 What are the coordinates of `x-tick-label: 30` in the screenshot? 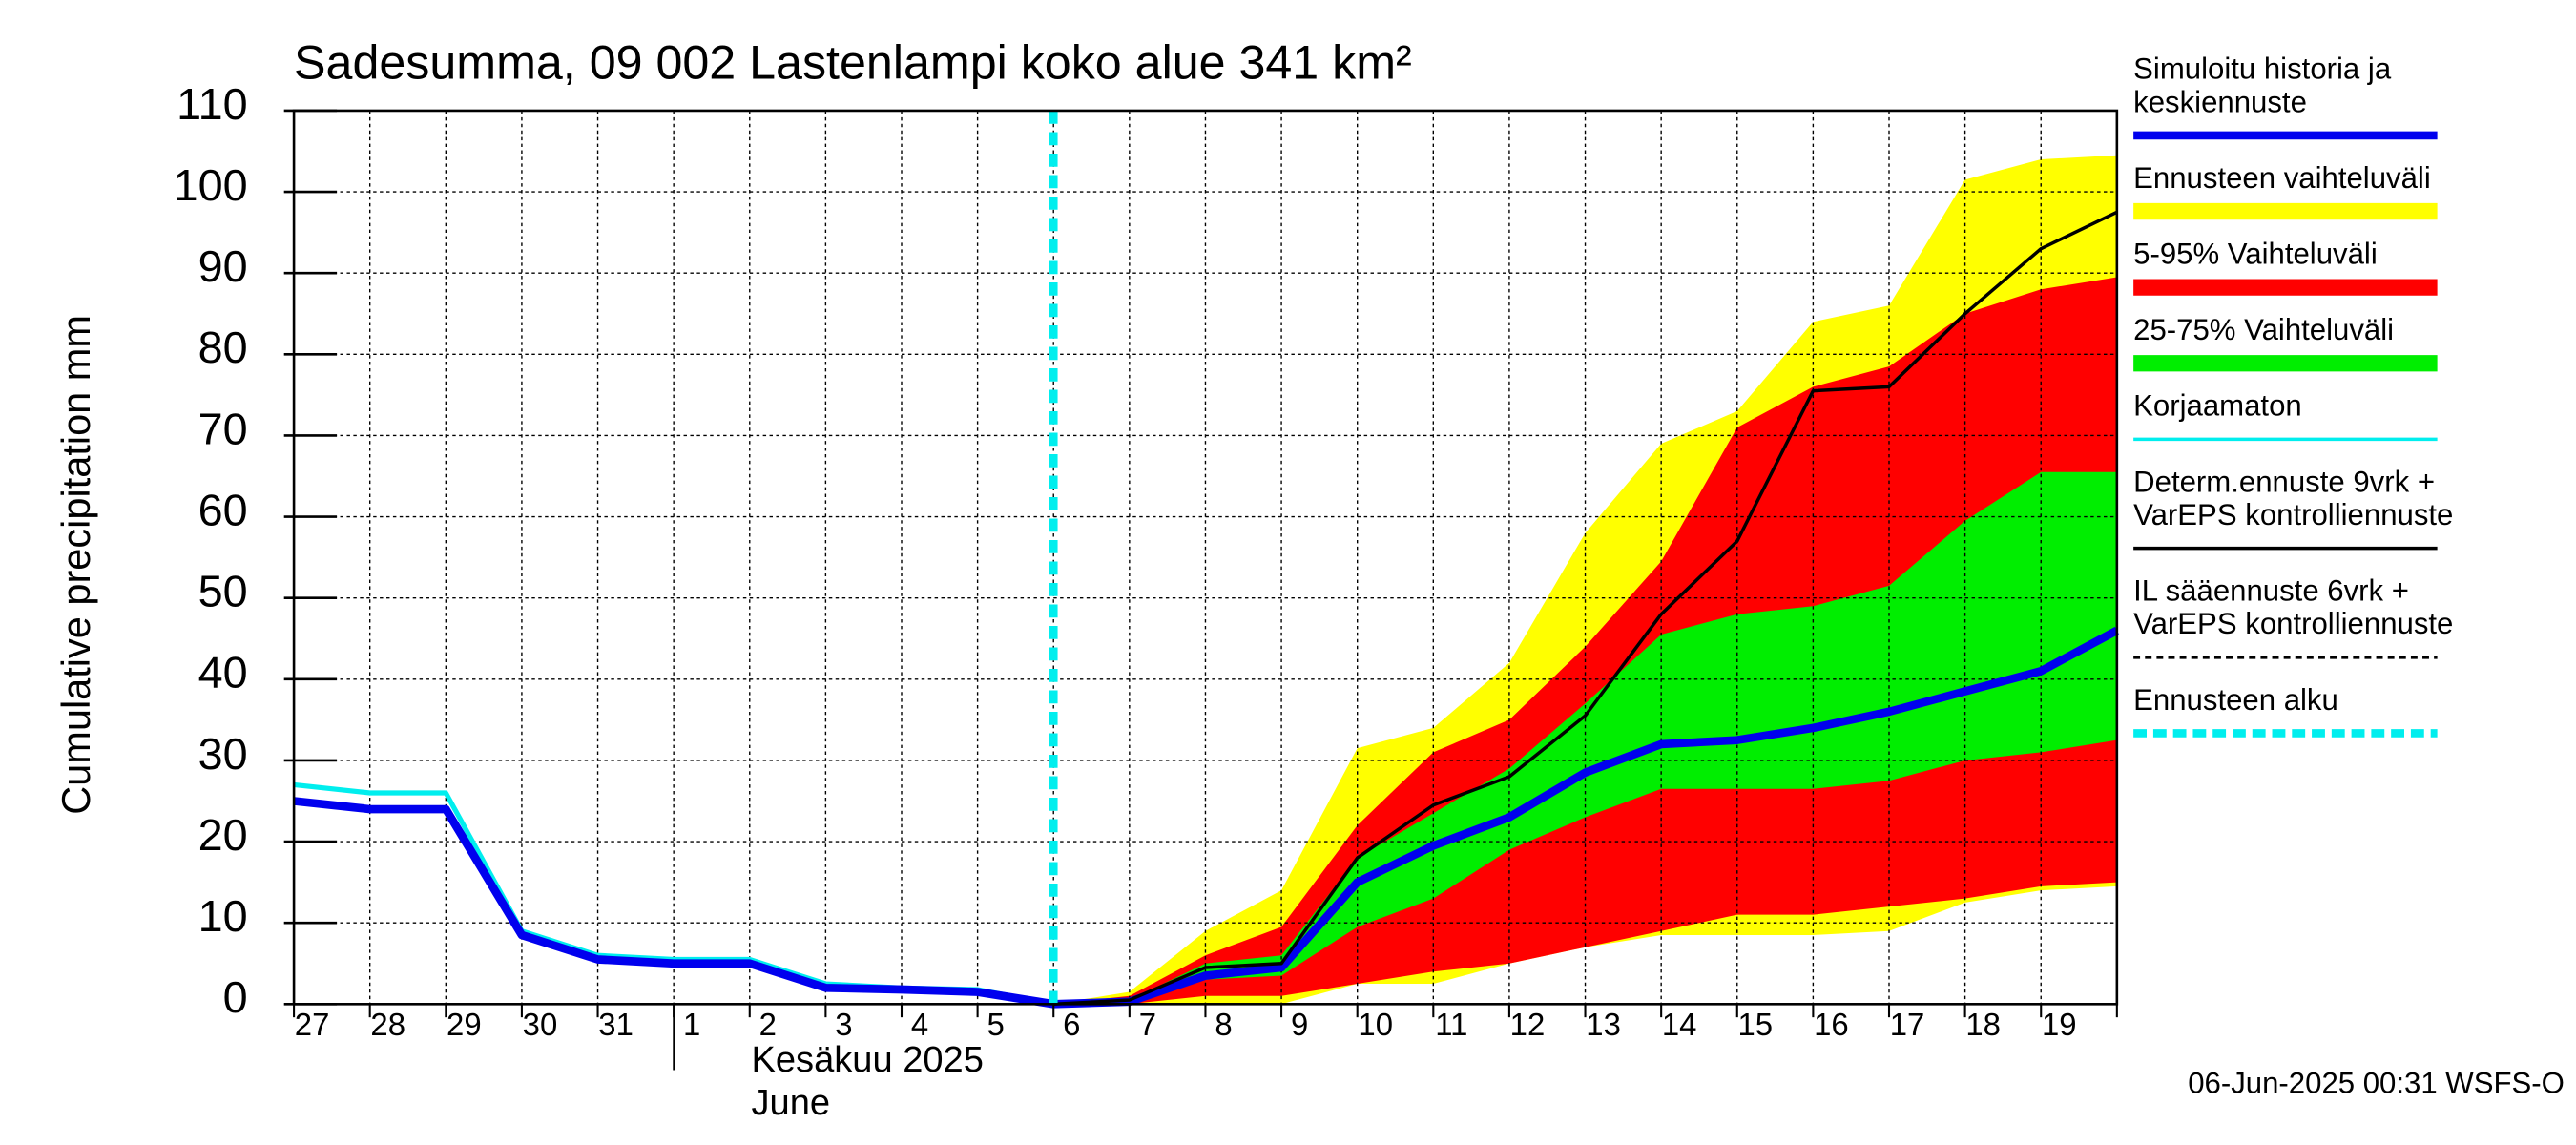 It's located at (540, 1025).